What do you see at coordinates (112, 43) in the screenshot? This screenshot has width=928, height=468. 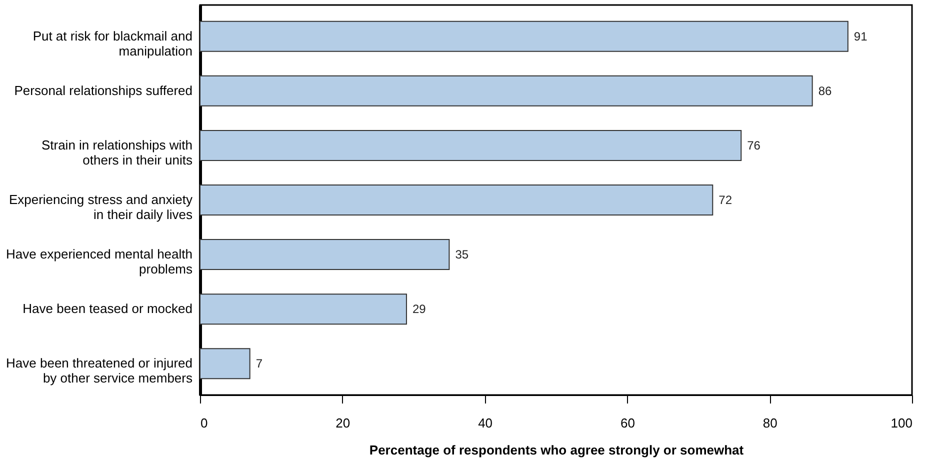 I see `y-tick-label: Put at risk for blackmail and manipulation` at bounding box center [112, 43].